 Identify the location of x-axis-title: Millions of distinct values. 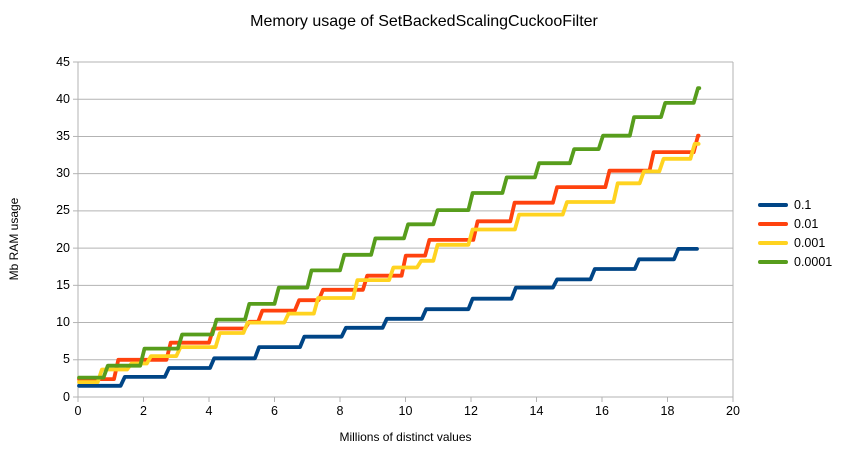
(405, 437).